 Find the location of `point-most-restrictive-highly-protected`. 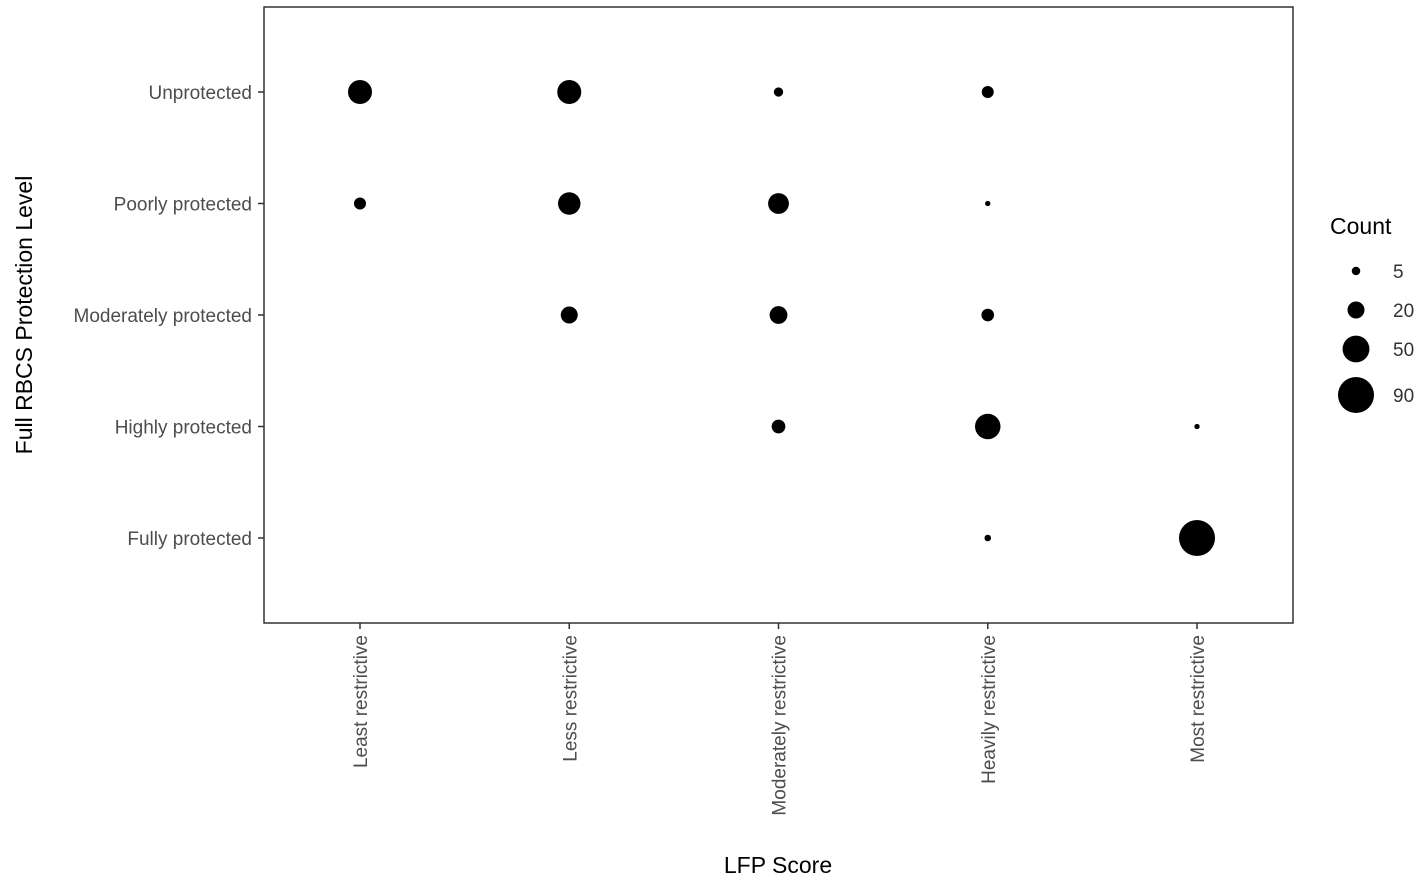

point-most-restrictive-highly-protected is located at coordinates (1197, 426).